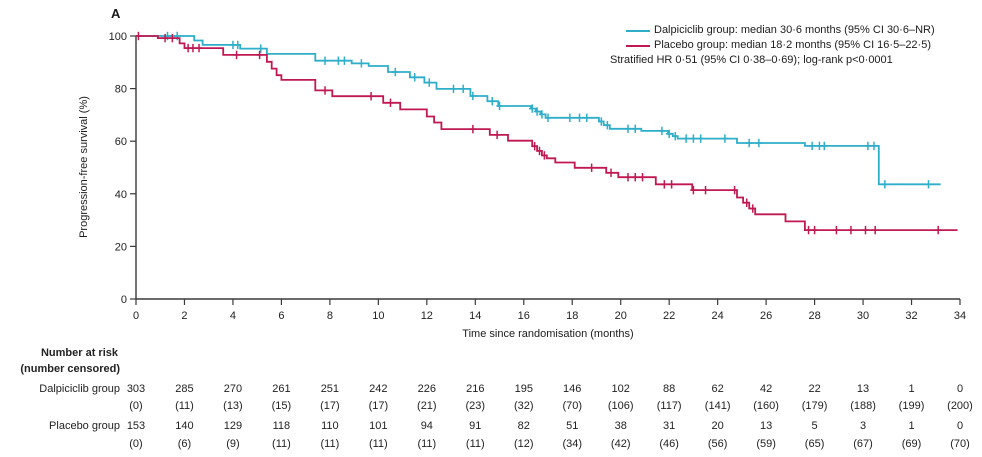 The height and width of the screenshot is (457, 982). I want to click on at-risk-value: 22, so click(814, 389).